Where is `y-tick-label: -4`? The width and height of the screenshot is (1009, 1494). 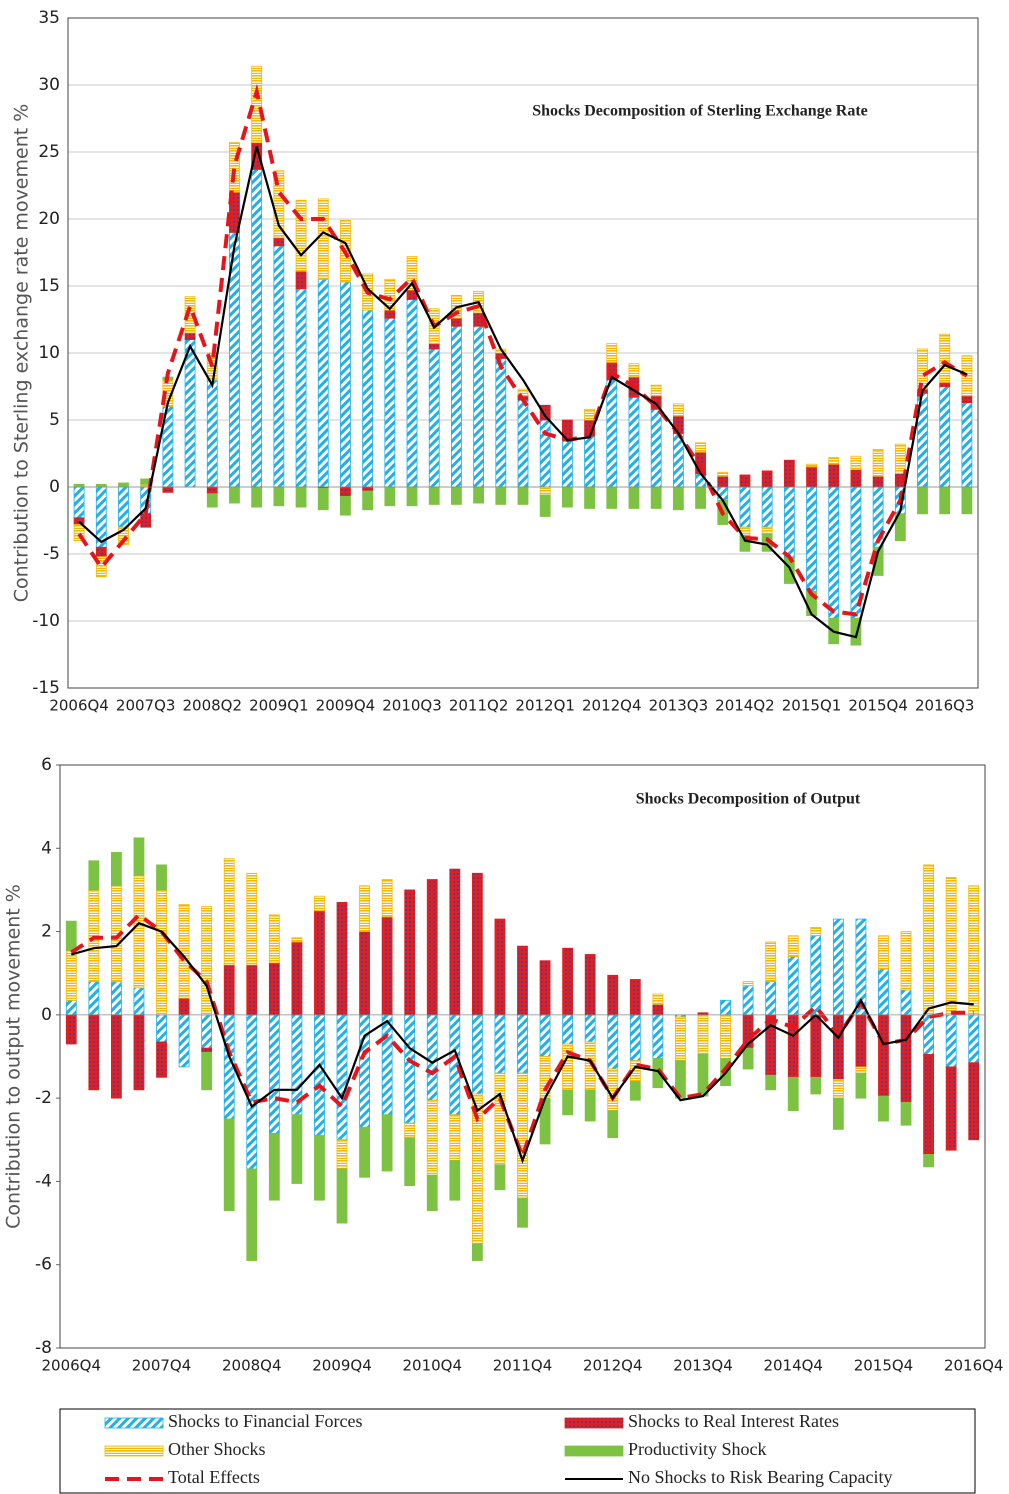
y-tick-label: -4 is located at coordinates (43, 1181).